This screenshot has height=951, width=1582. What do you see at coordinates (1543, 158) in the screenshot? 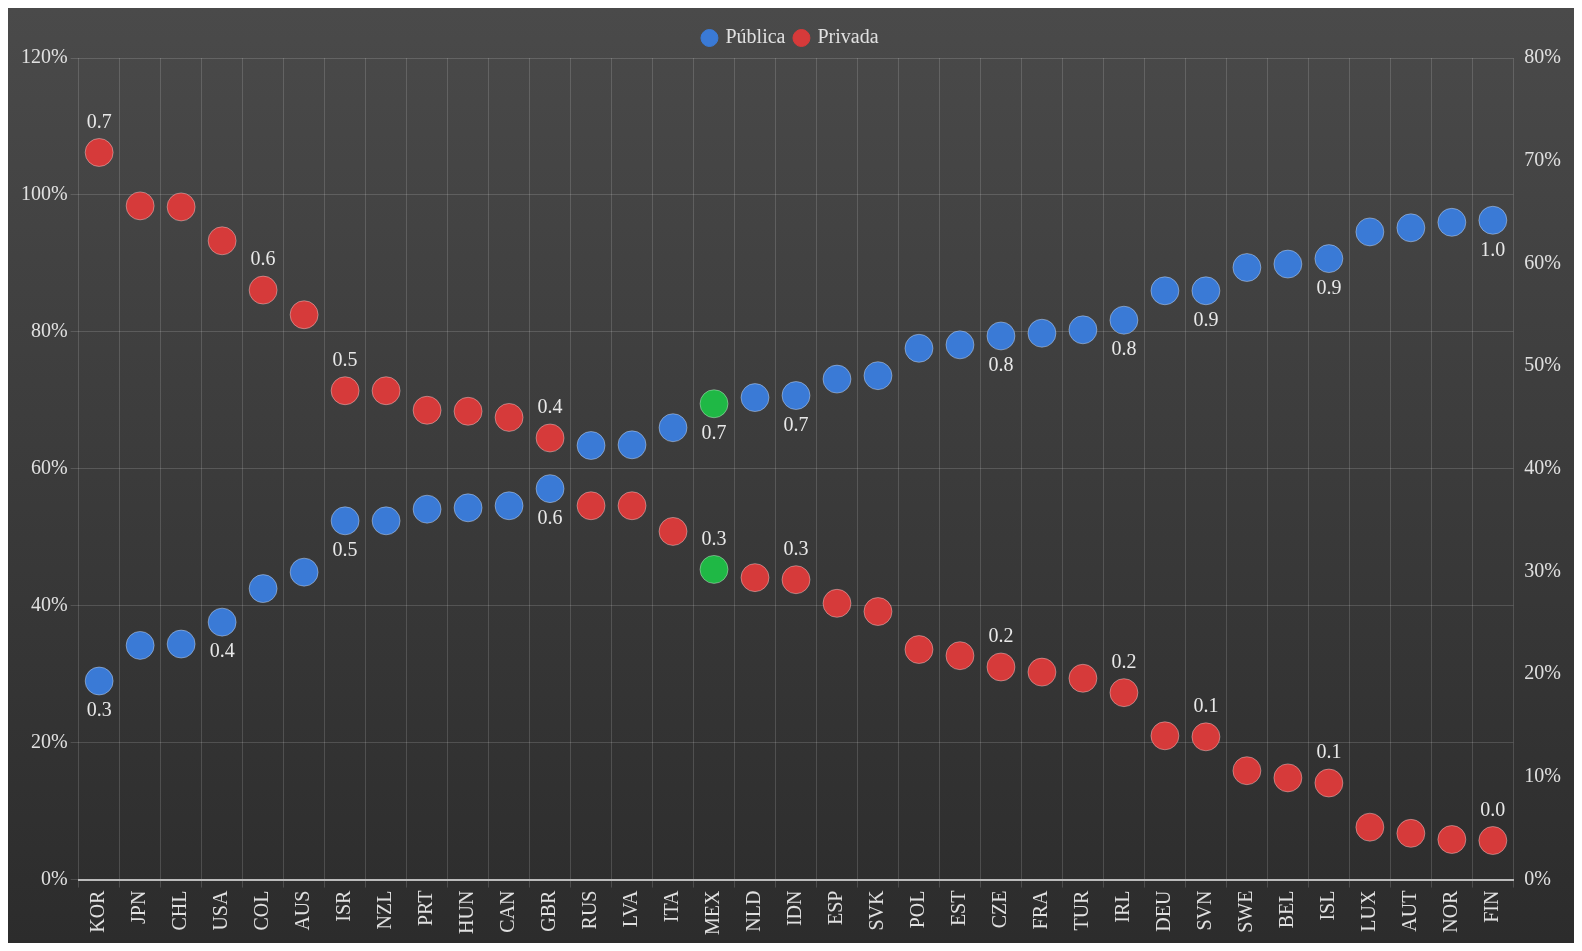
I see `y2-tick-label: 70%` at bounding box center [1543, 158].